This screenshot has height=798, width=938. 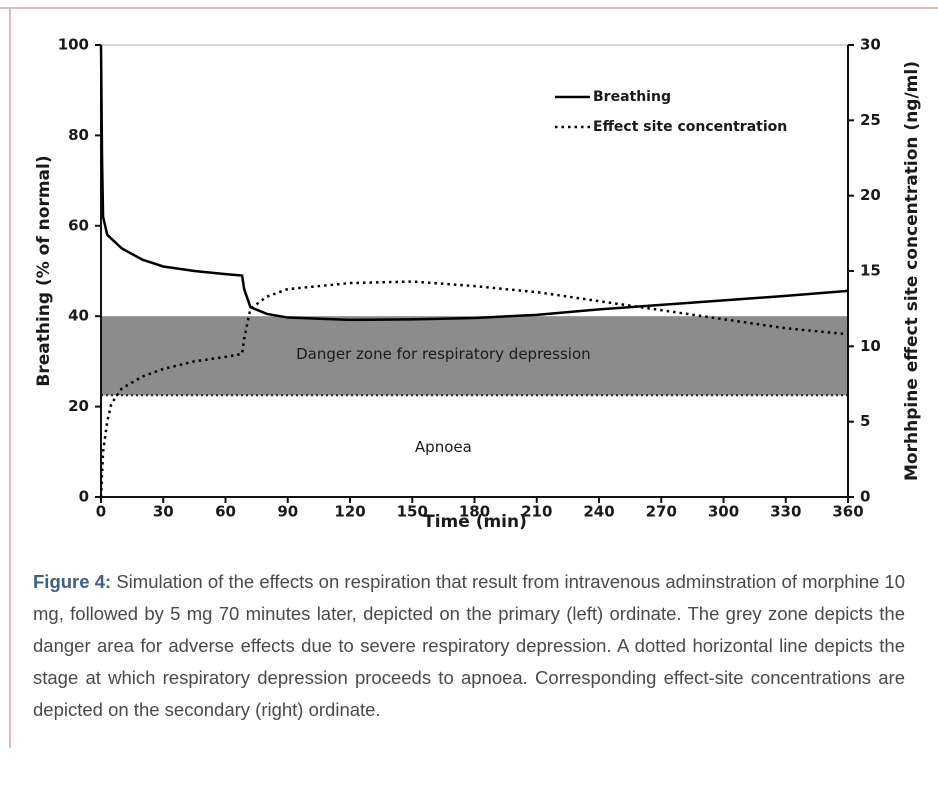 What do you see at coordinates (870, 120) in the screenshot?
I see `y2-tick-label: 25` at bounding box center [870, 120].